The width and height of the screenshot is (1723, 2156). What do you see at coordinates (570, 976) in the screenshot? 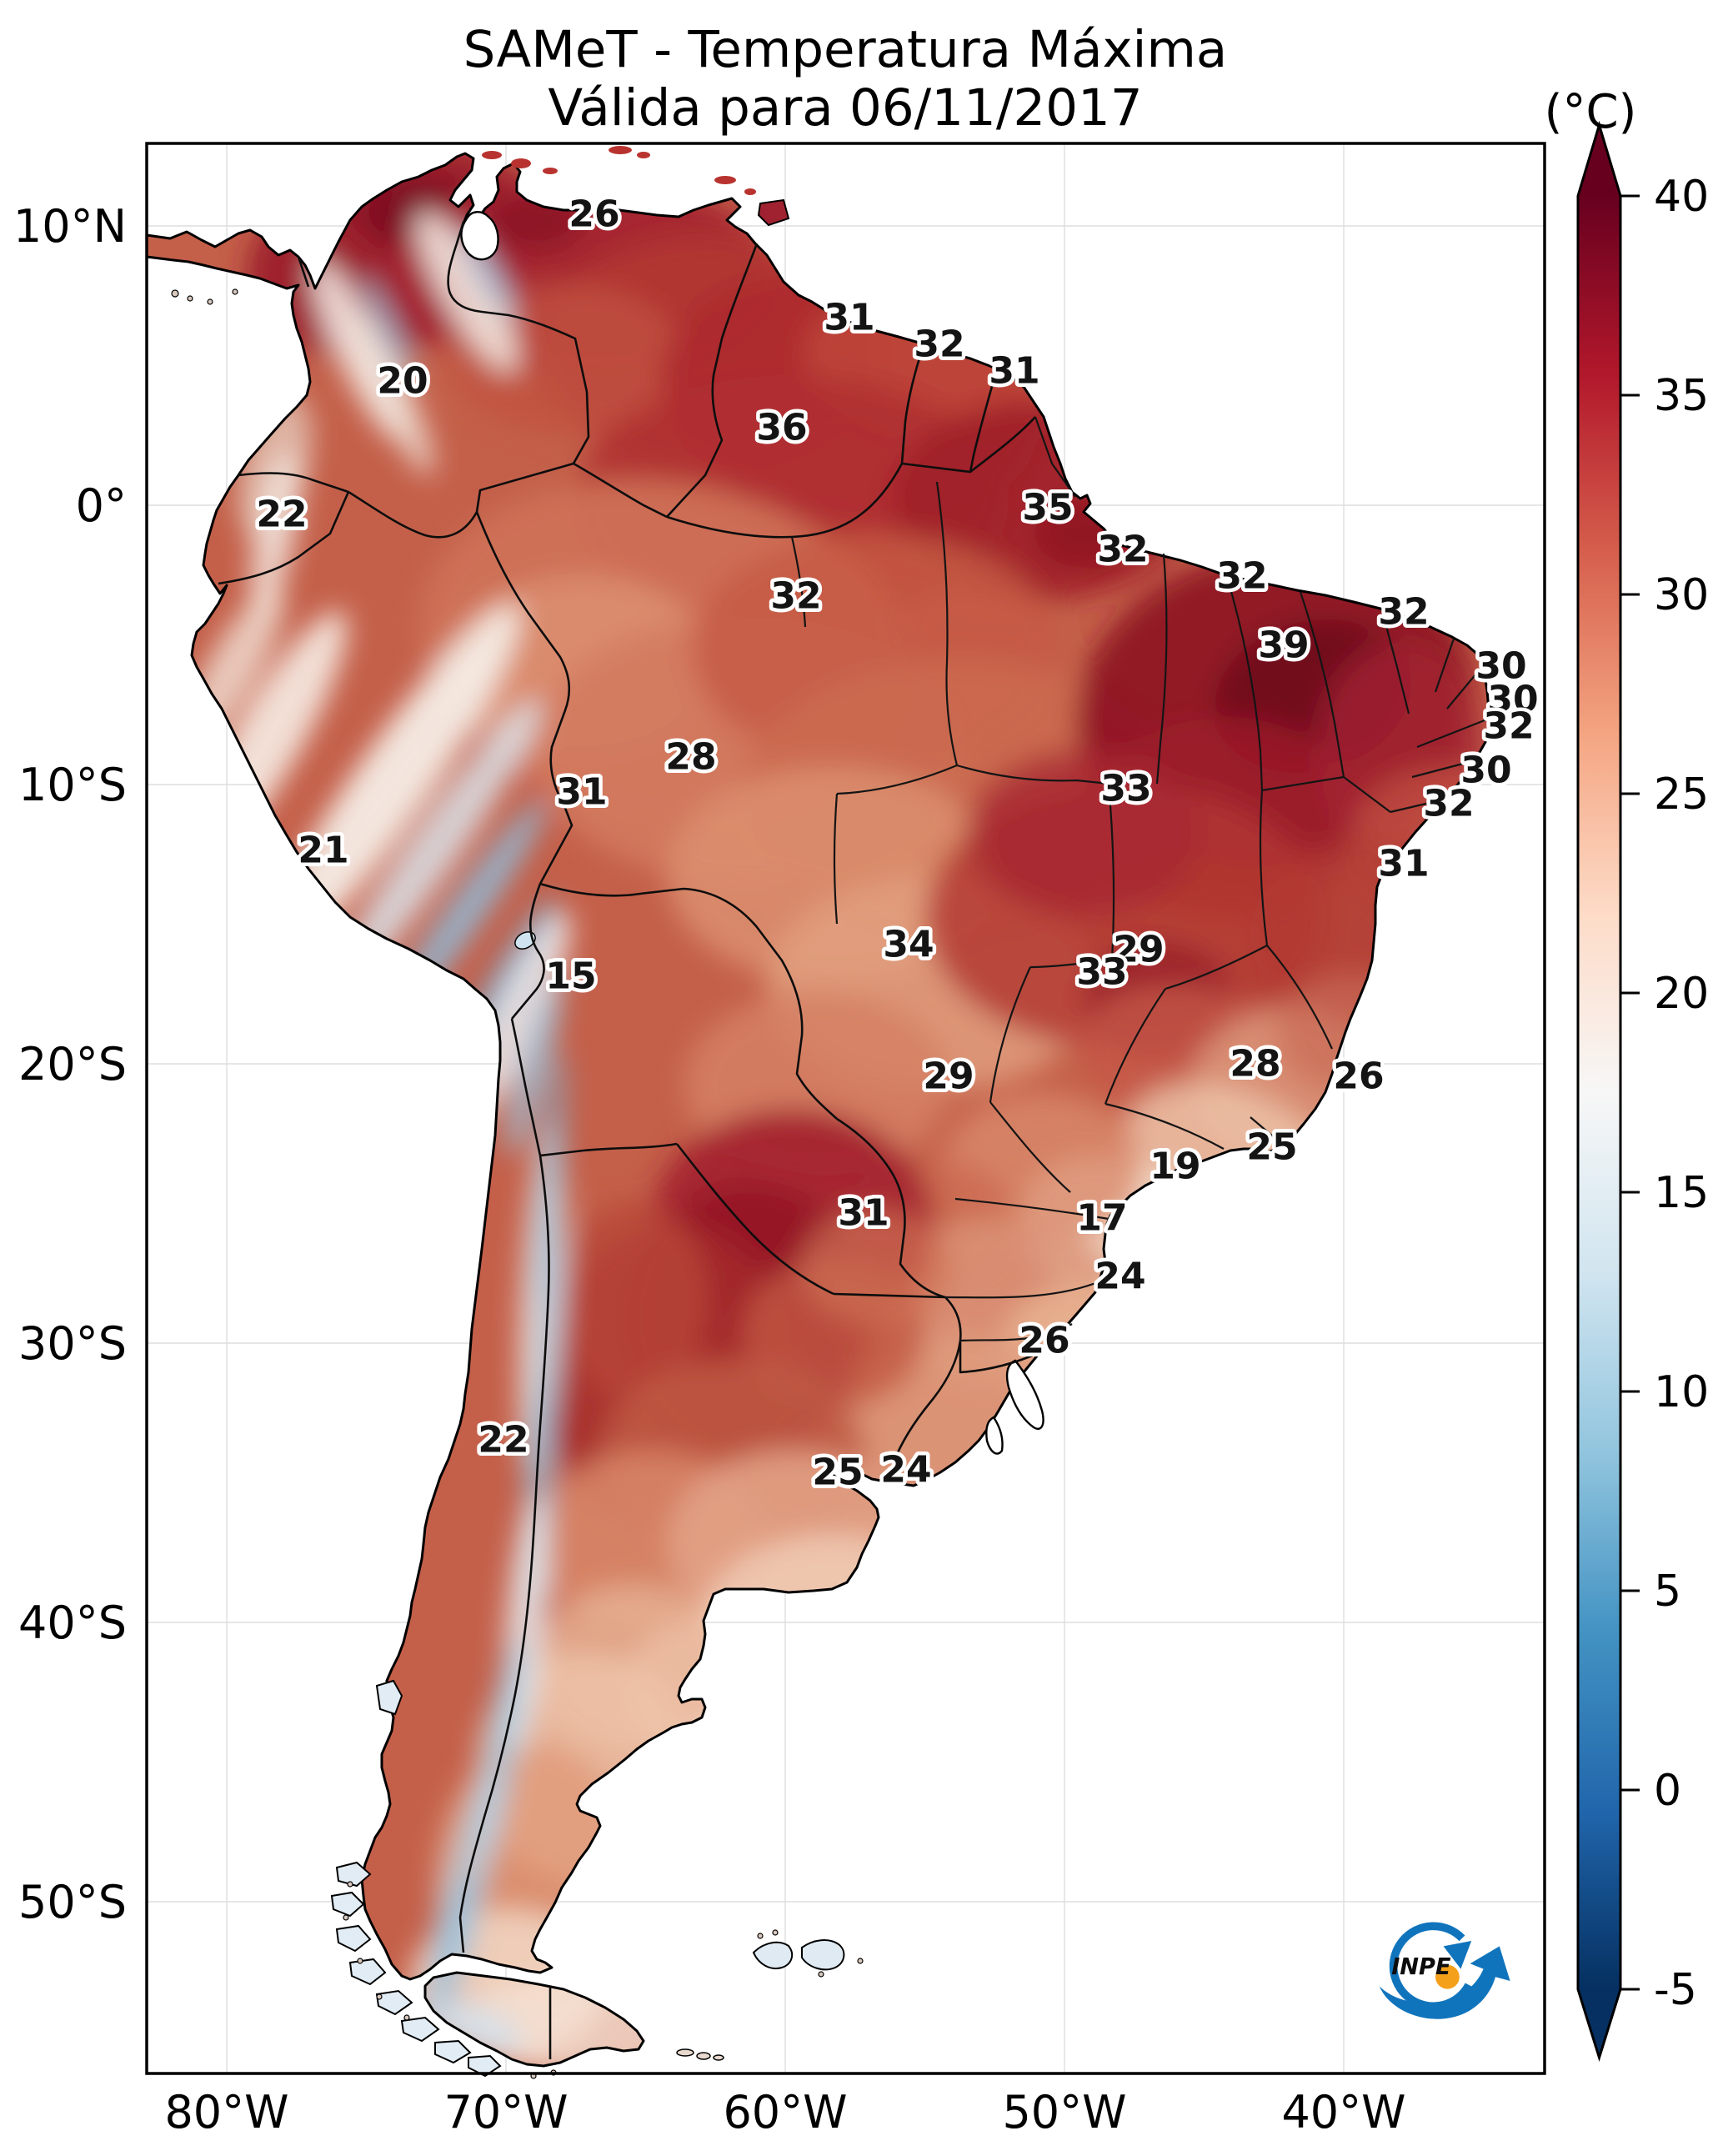
I see `temp-label: 15` at bounding box center [570, 976].